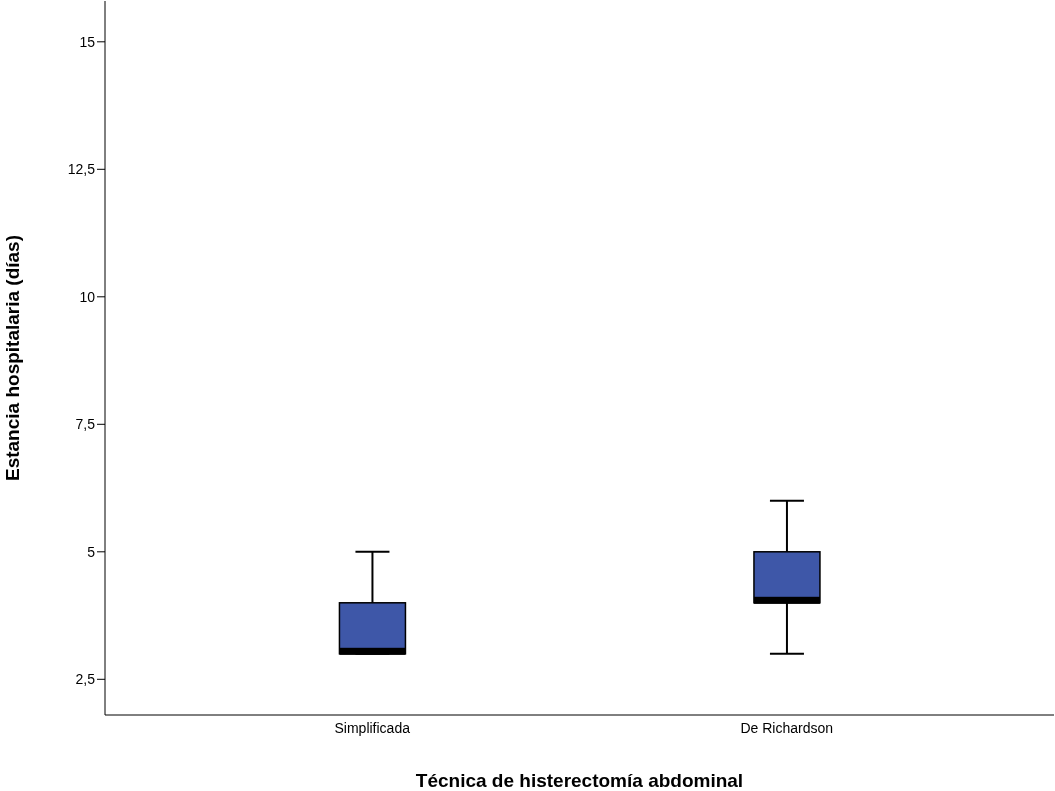 This screenshot has width=1055, height=791. Describe the element at coordinates (12, 358) in the screenshot. I see `y-axis-title: Estancia hospitalaria (días)` at that location.